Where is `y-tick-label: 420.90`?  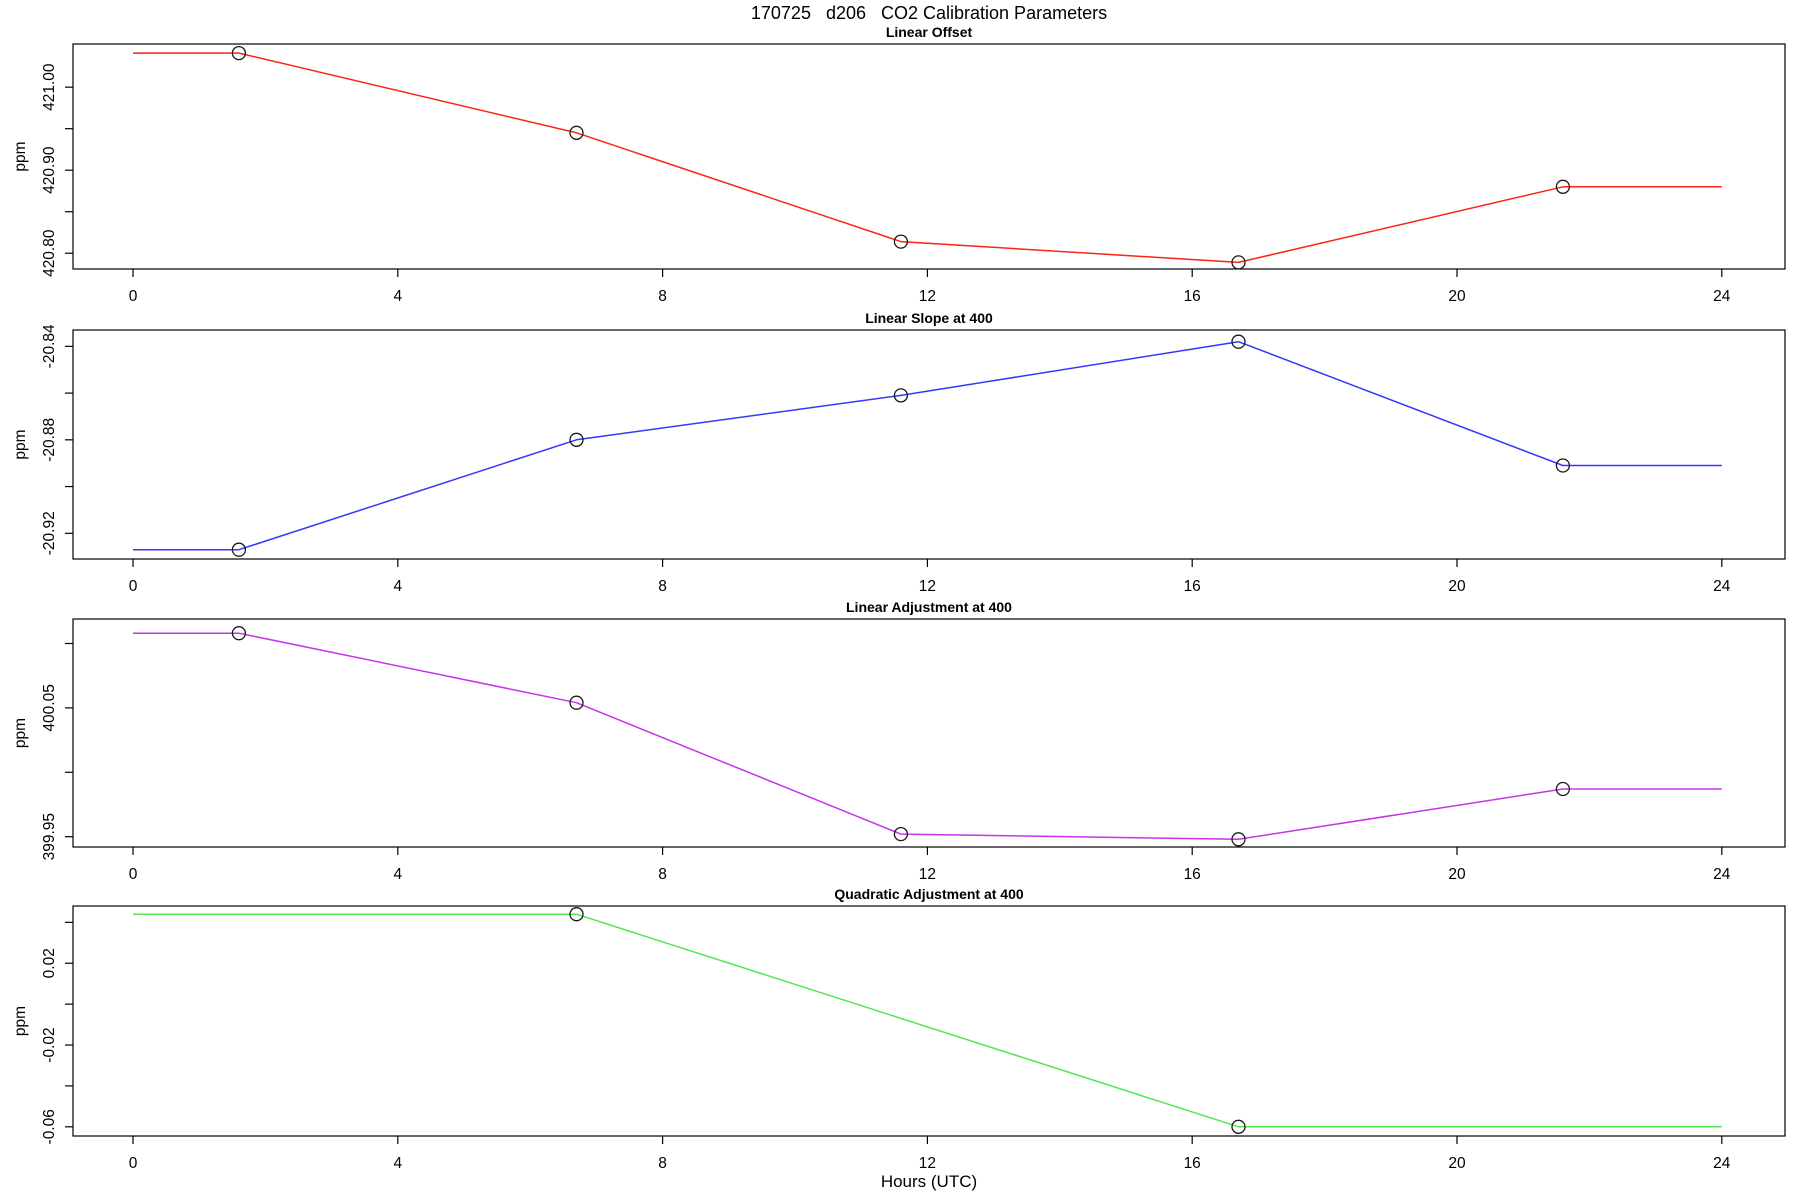 y-tick-label: 420.90 is located at coordinates (49, 170).